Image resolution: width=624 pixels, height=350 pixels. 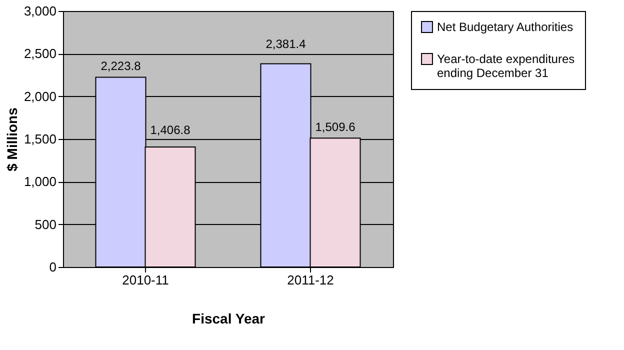 I want to click on x-tick-label: 2010-11, so click(x=145, y=280).